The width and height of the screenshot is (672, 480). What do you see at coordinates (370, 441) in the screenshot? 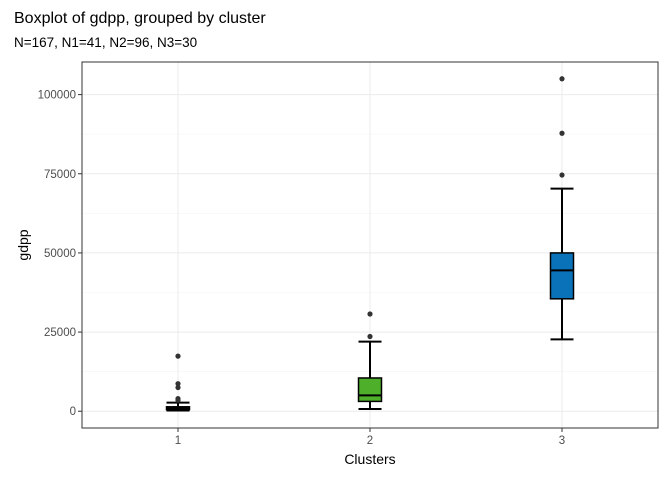
I see `x-tick-label: 2` at bounding box center [370, 441].